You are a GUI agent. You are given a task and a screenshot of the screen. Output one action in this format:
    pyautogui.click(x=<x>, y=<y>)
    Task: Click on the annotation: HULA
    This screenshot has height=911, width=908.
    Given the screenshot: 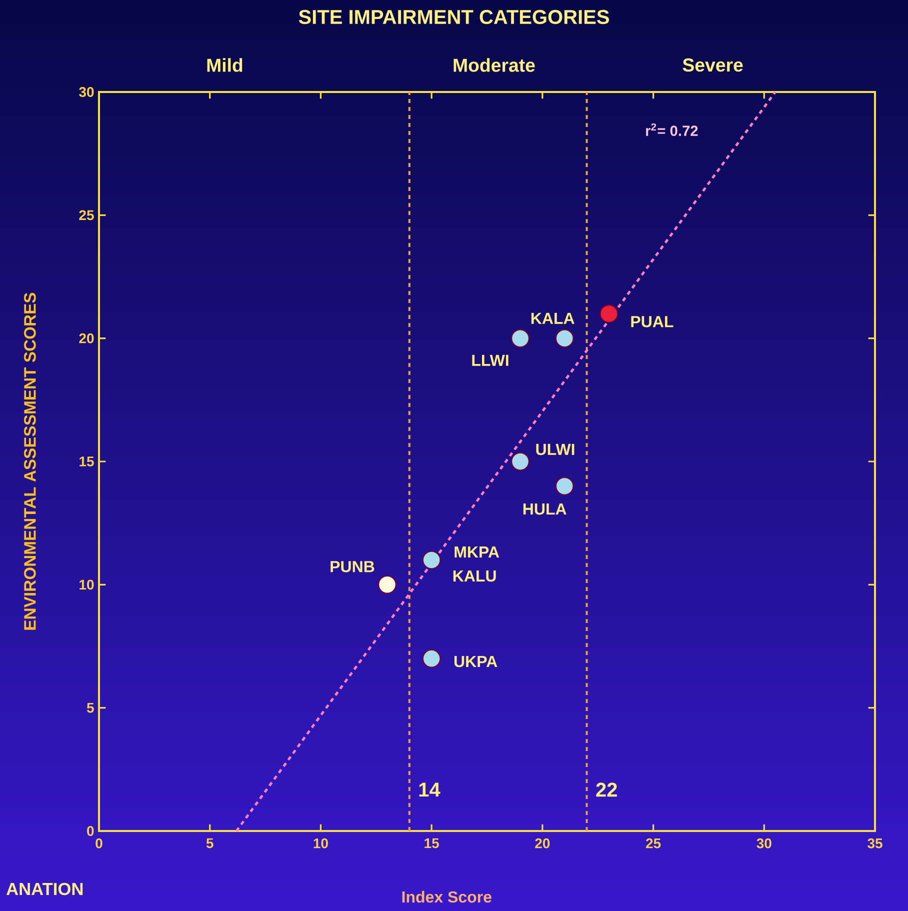 What is the action you would take?
    pyautogui.click(x=544, y=509)
    